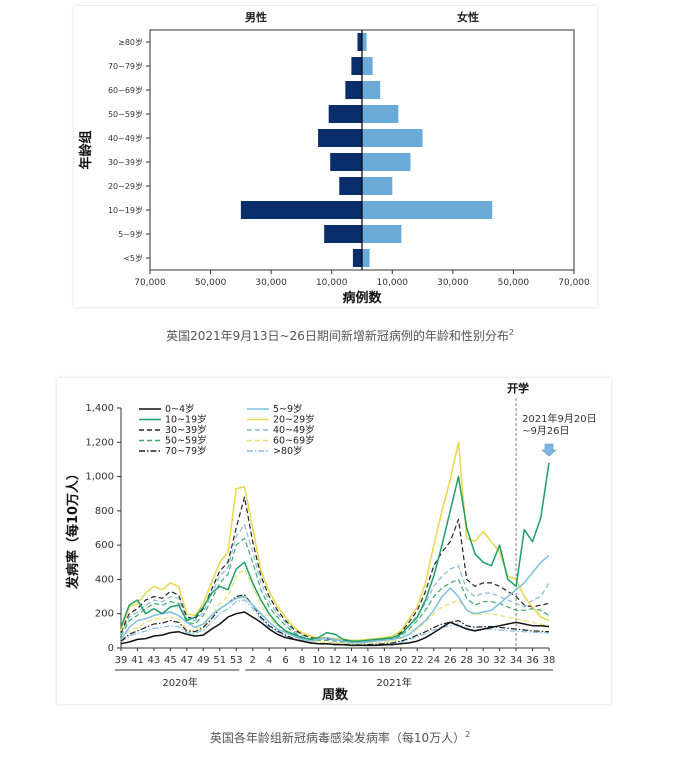 This screenshot has width=680, height=763. What do you see at coordinates (186, 451) in the screenshot?
I see `legend-label: 70~79岁` at bounding box center [186, 451].